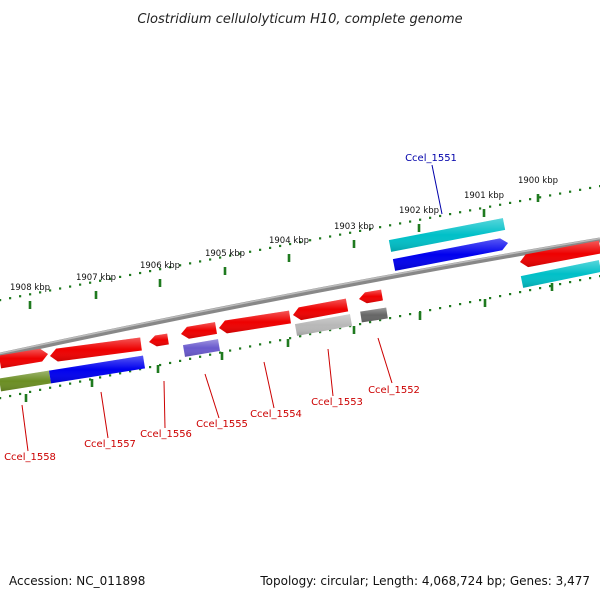 The height and width of the screenshot is (600, 600). Describe the element at coordinates (276, 414) in the screenshot. I see `gene-label: Ccel_1554` at that location.